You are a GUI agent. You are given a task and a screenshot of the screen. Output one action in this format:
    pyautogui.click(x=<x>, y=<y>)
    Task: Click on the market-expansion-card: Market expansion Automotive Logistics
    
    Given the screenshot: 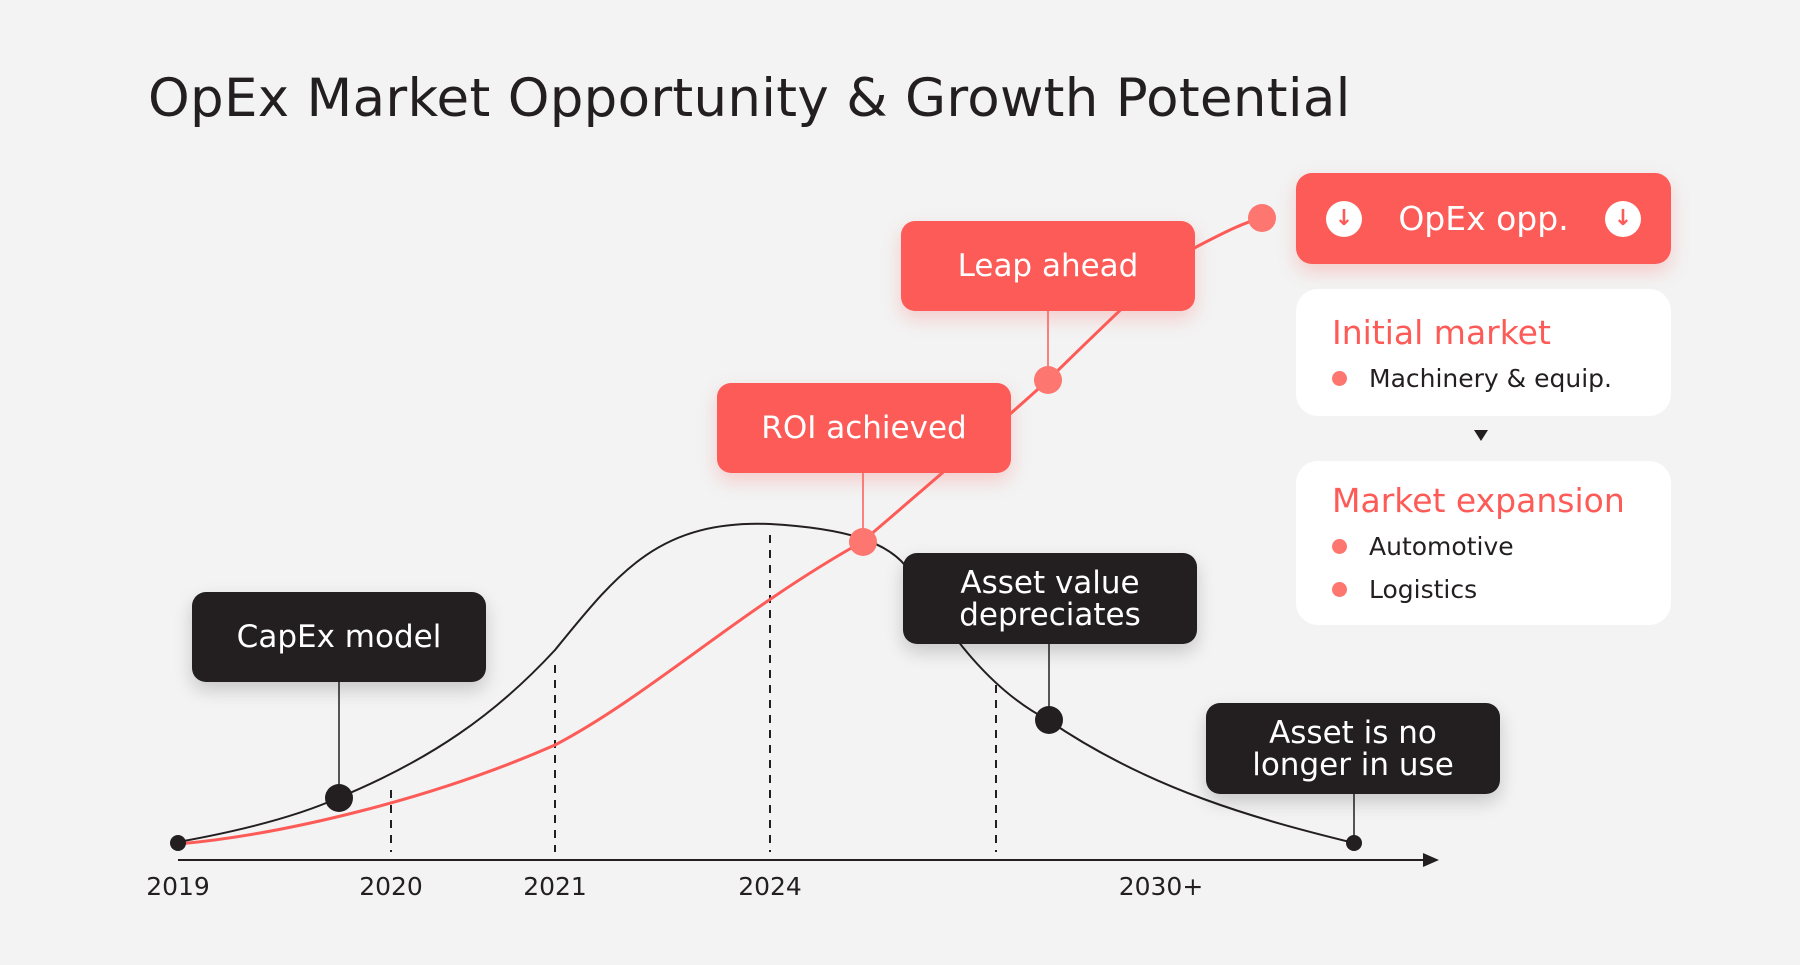 What is the action you would take?
    pyautogui.click(x=1483, y=543)
    